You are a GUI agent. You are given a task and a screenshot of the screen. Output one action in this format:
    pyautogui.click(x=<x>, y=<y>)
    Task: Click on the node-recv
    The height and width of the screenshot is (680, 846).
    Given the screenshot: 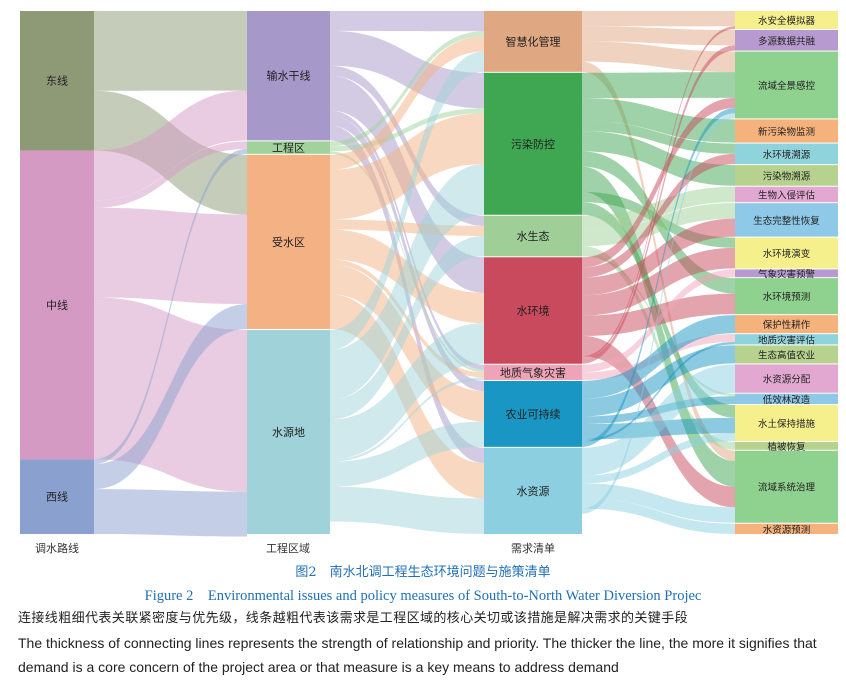 What is the action you would take?
    pyautogui.click(x=288, y=241)
    